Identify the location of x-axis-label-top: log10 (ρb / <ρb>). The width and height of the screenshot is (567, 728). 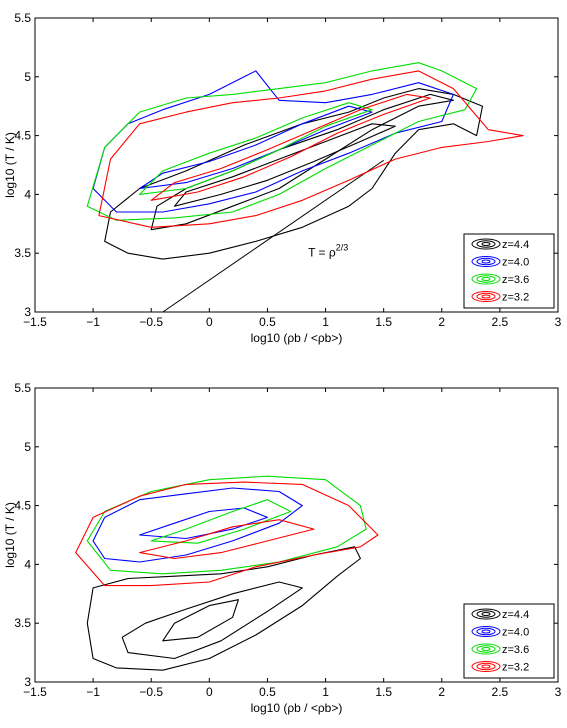
(297, 338).